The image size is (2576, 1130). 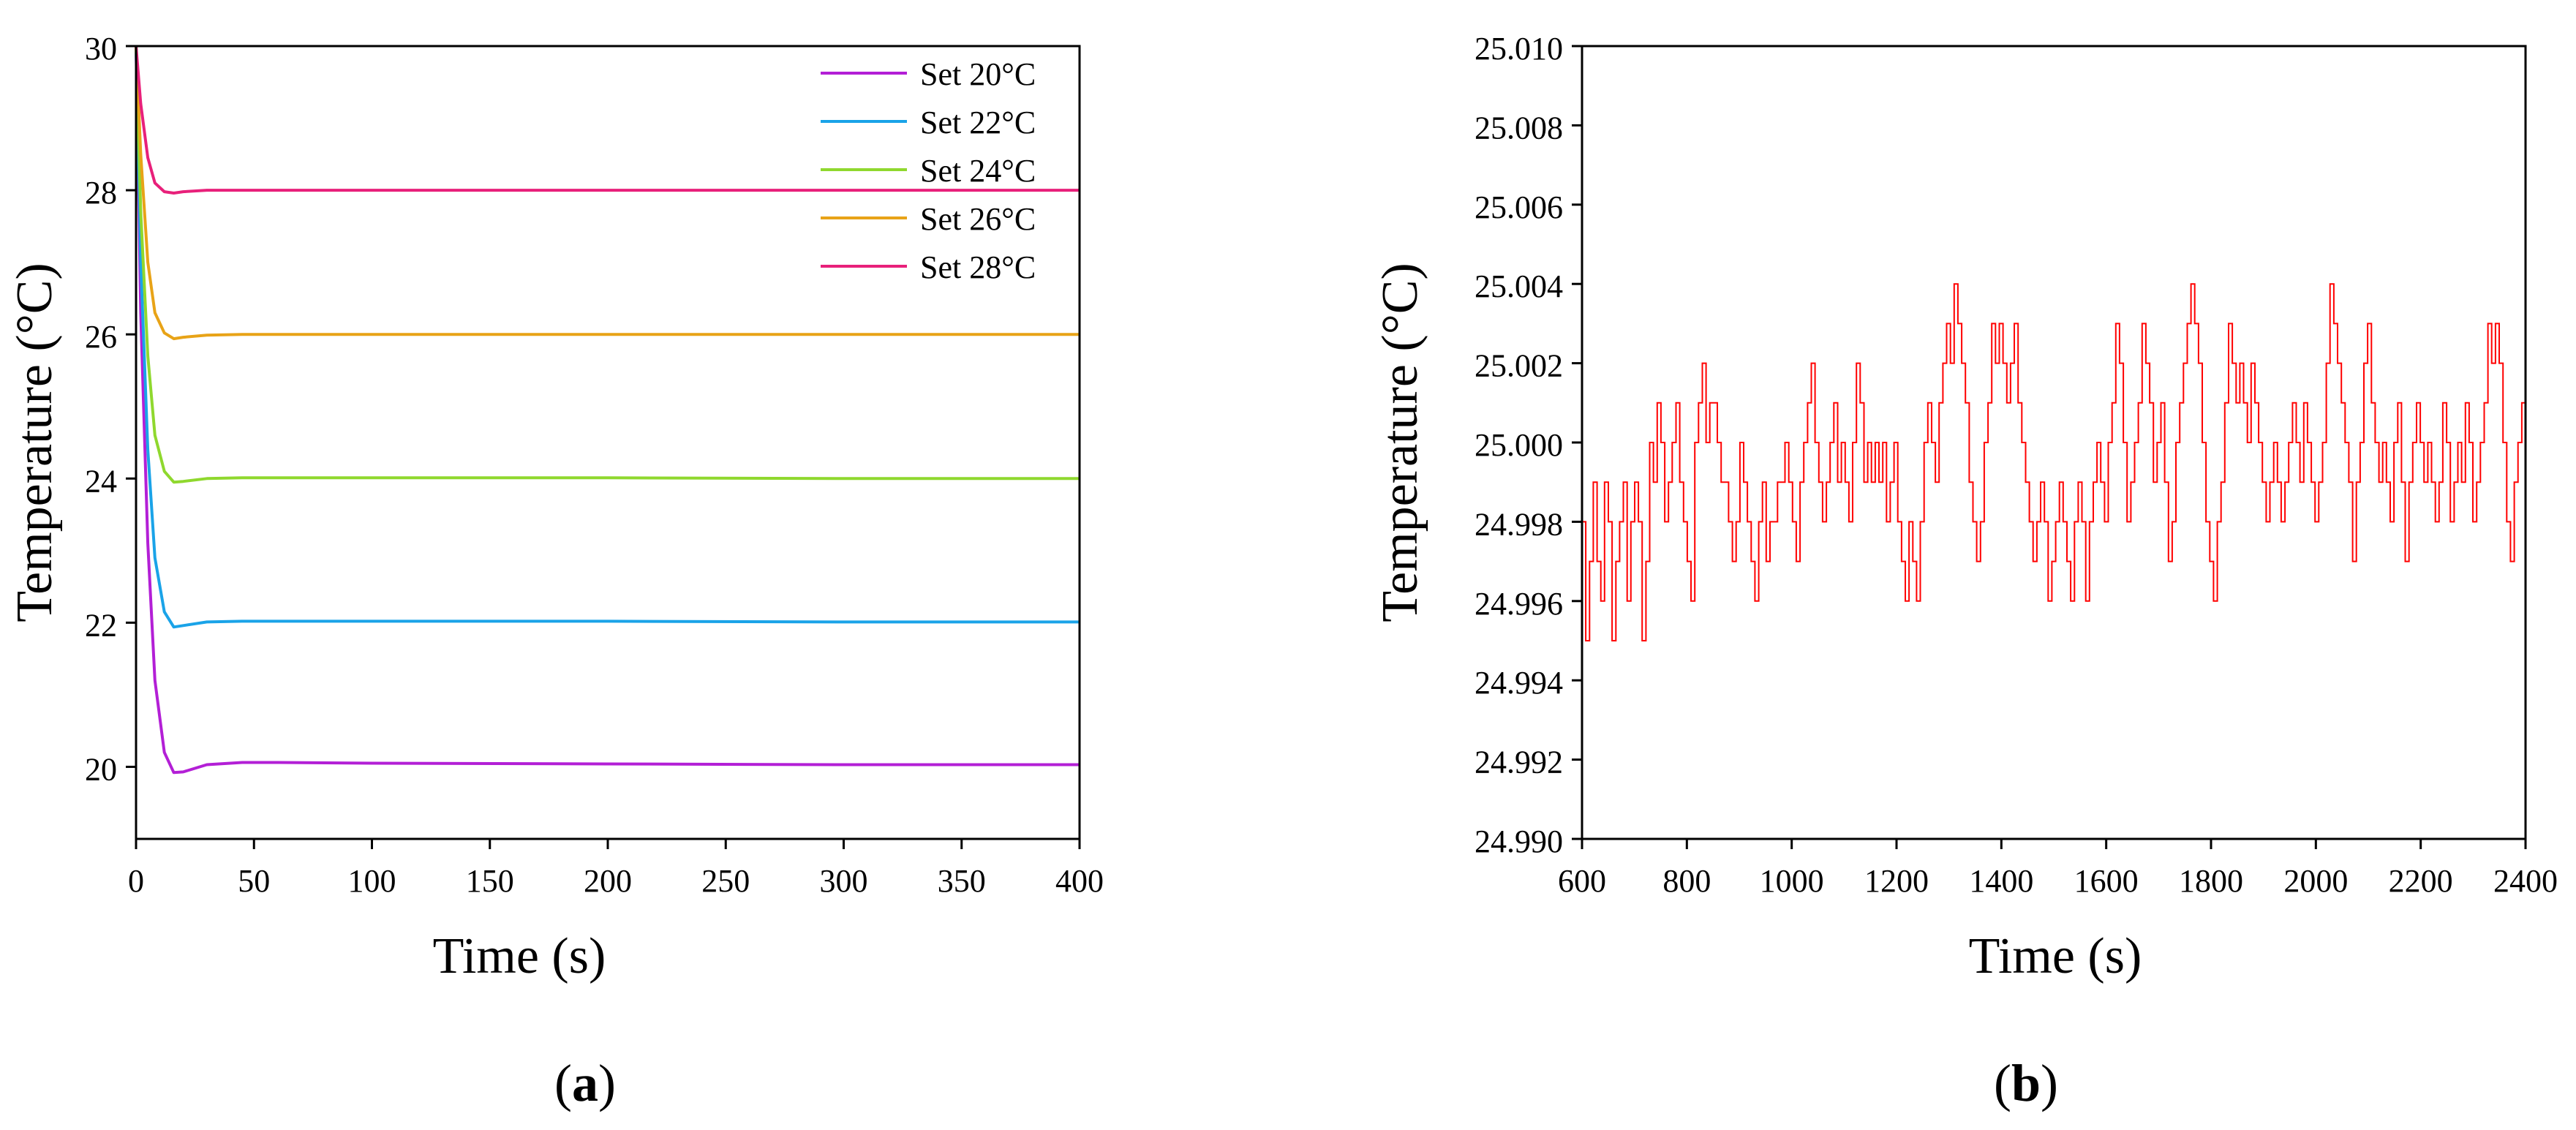 I want to click on panel-b-series-group, so click(x=2054, y=462).